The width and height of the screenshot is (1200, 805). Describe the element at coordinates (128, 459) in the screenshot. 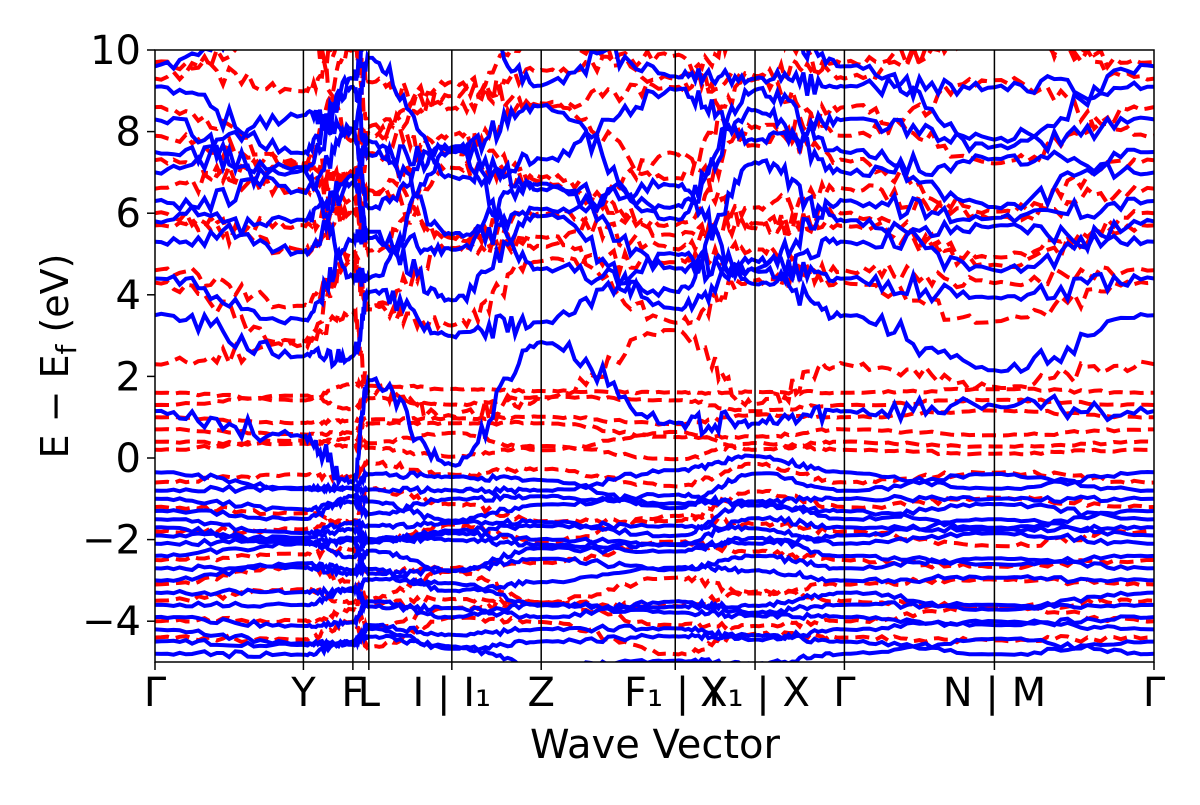

I see `y-tick-label: 0` at that location.